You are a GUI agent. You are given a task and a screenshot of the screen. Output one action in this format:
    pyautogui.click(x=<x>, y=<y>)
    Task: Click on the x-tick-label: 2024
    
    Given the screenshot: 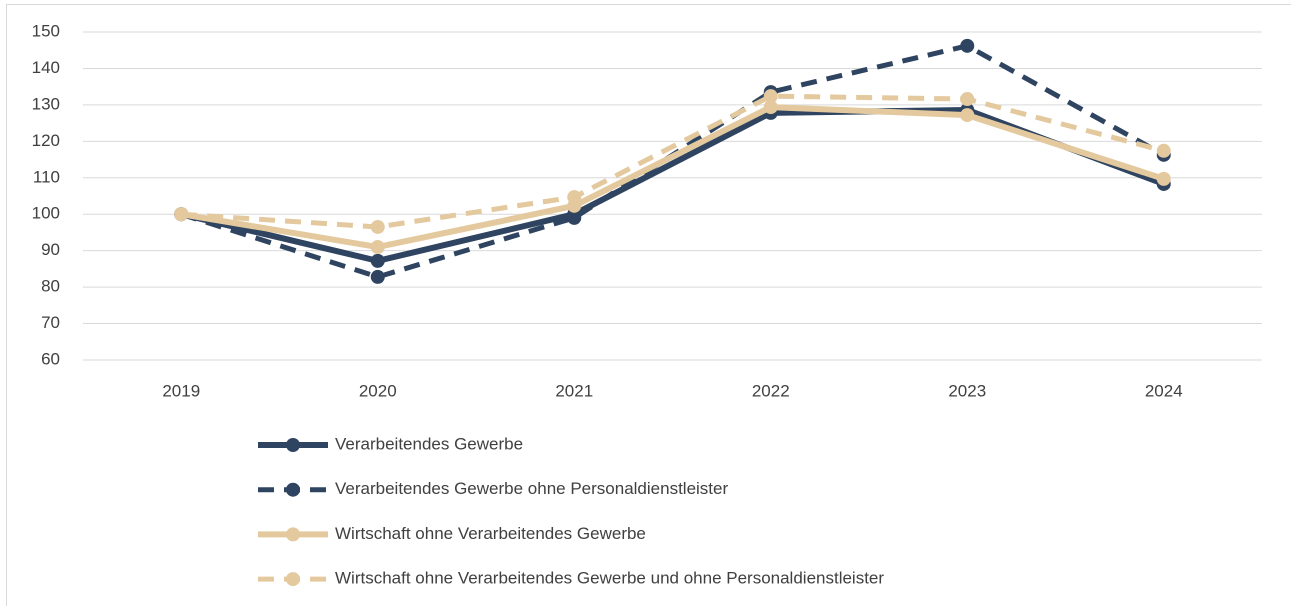 What is the action you would take?
    pyautogui.click(x=1164, y=390)
    